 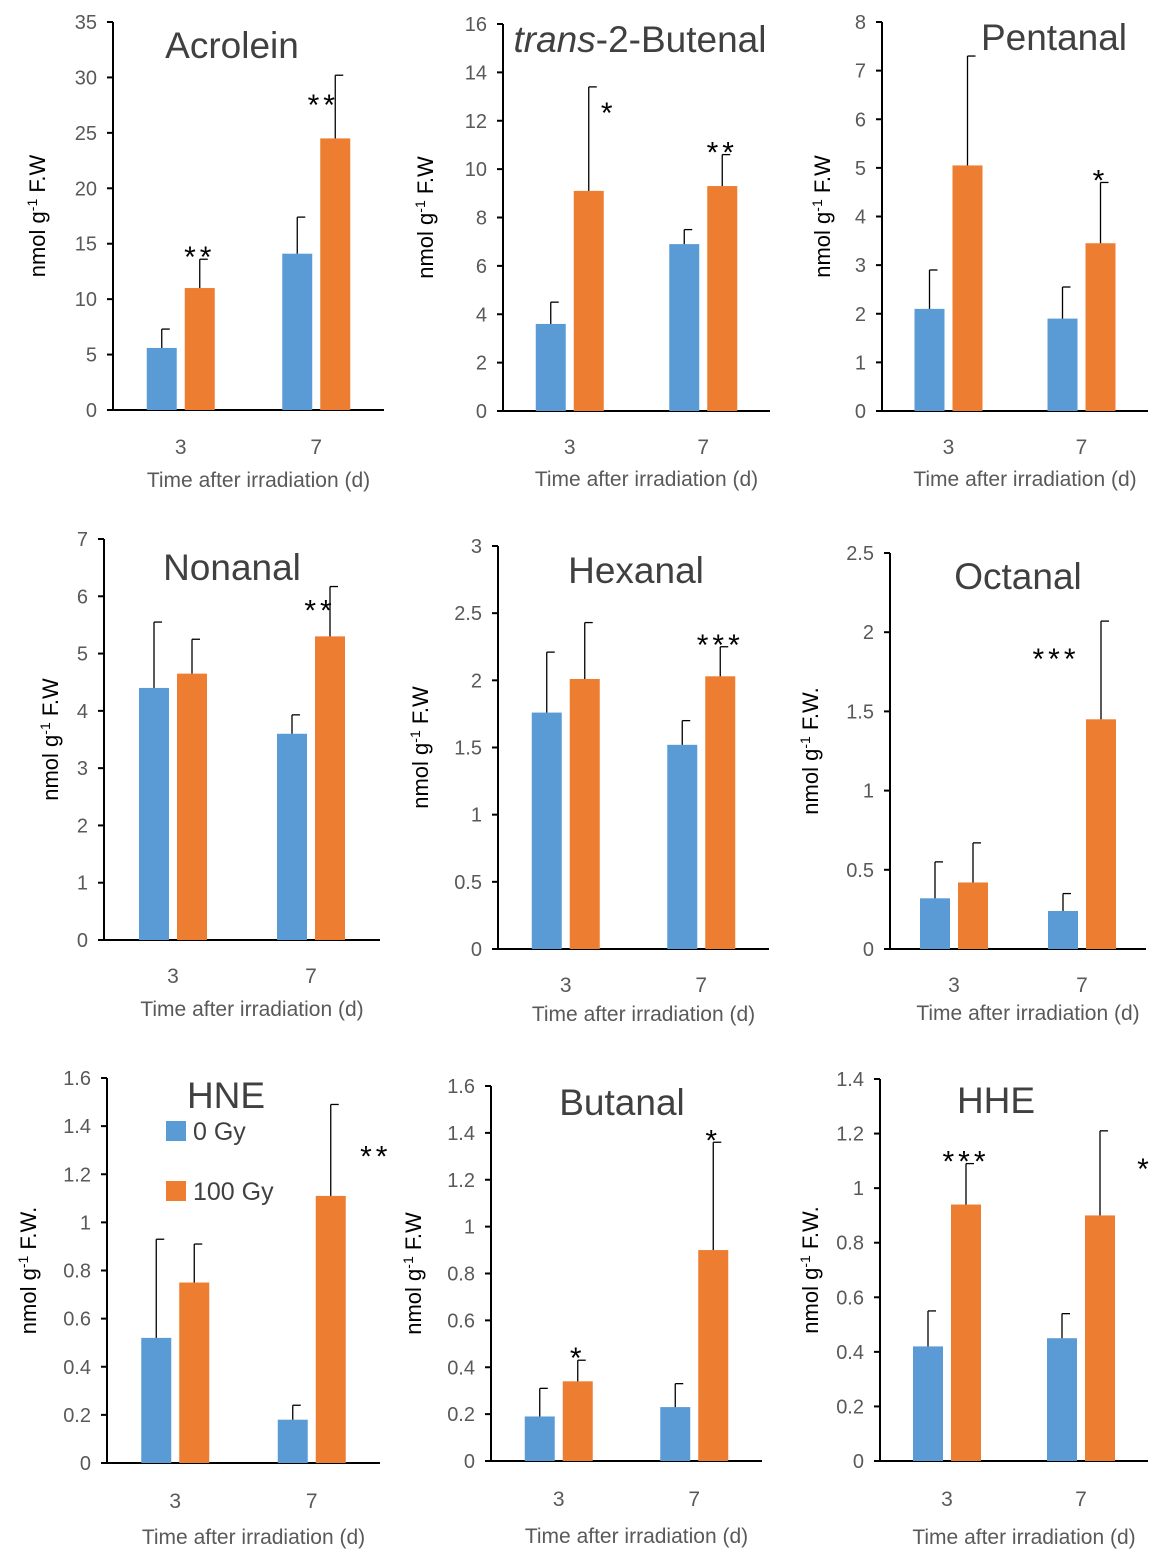 I want to click on chart-title: Acrolein, so click(x=232, y=45).